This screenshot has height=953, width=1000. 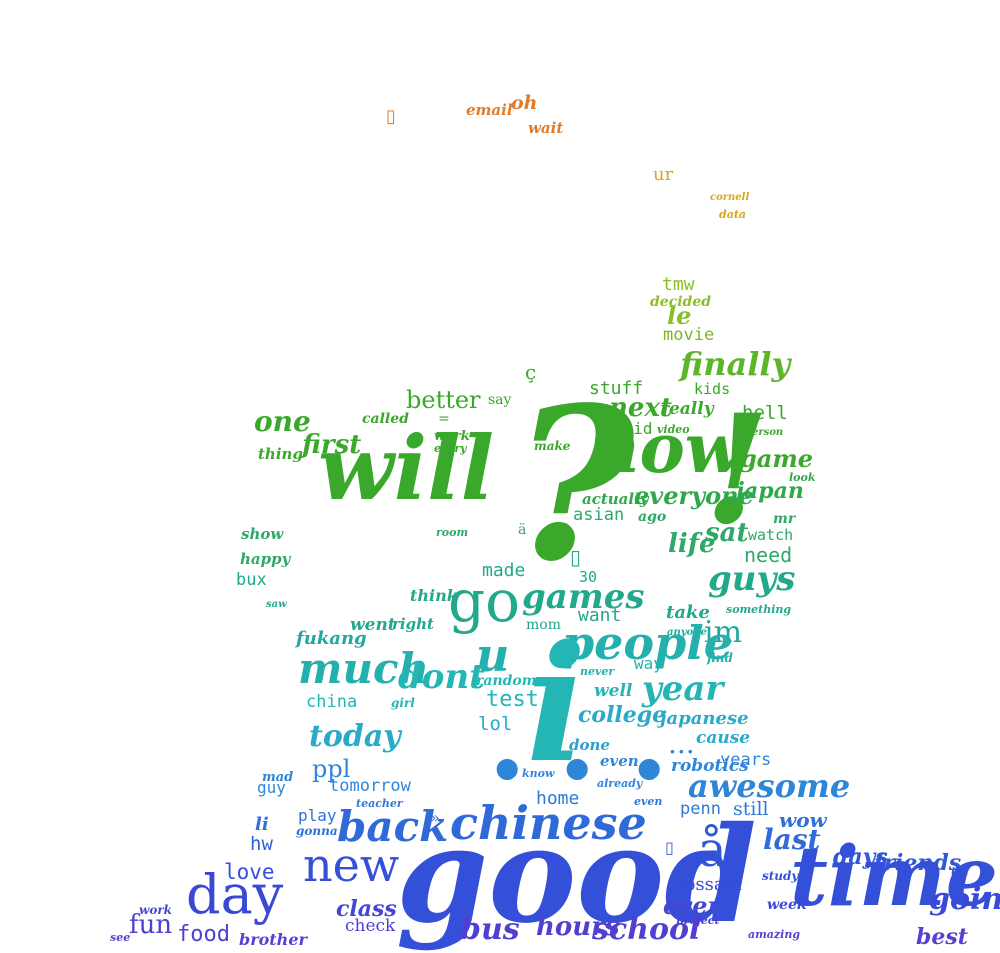 What do you see at coordinates (452, 436) in the screenshot?
I see `word-work-top: work` at bounding box center [452, 436].